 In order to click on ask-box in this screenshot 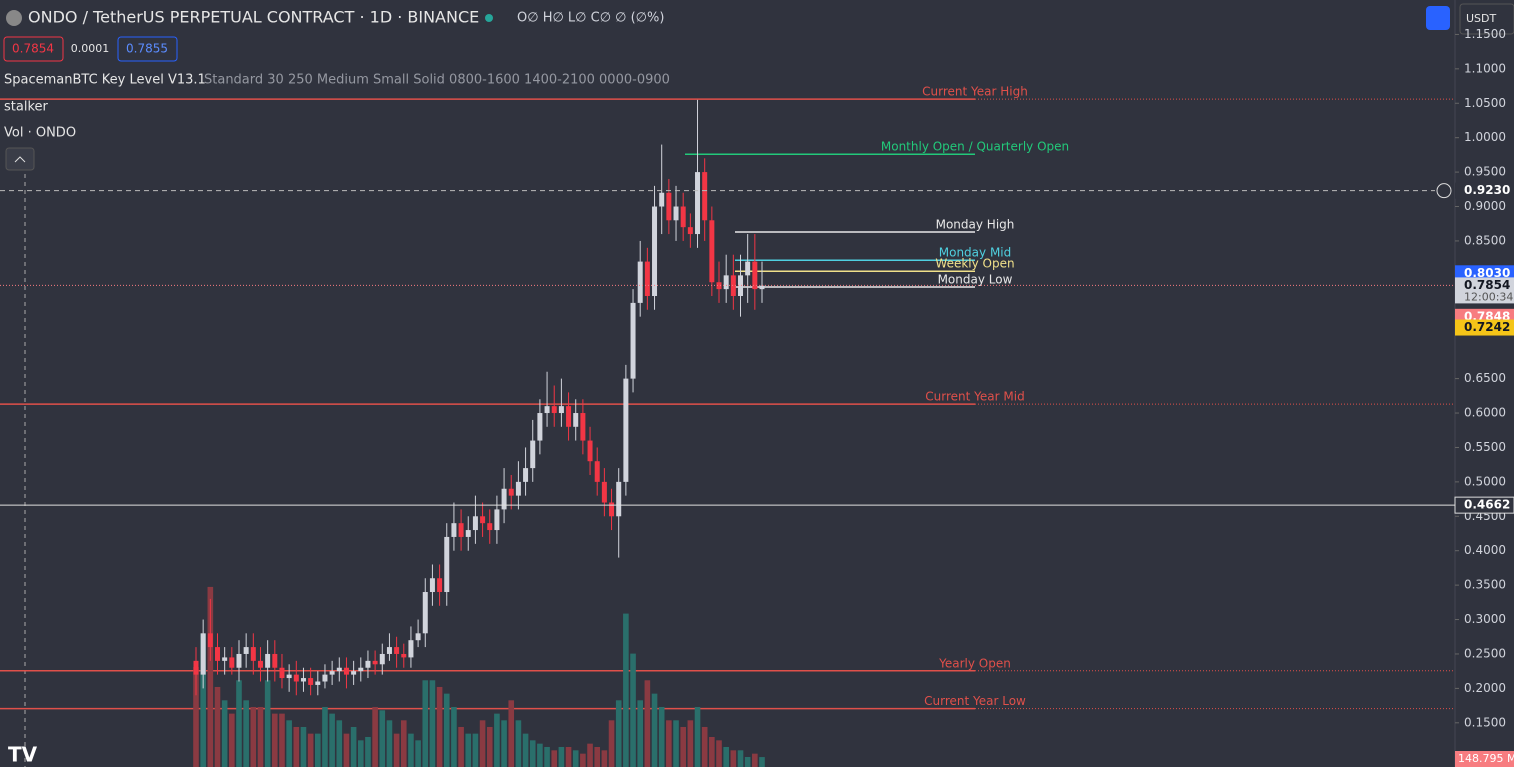, I will do `click(147, 49)`.